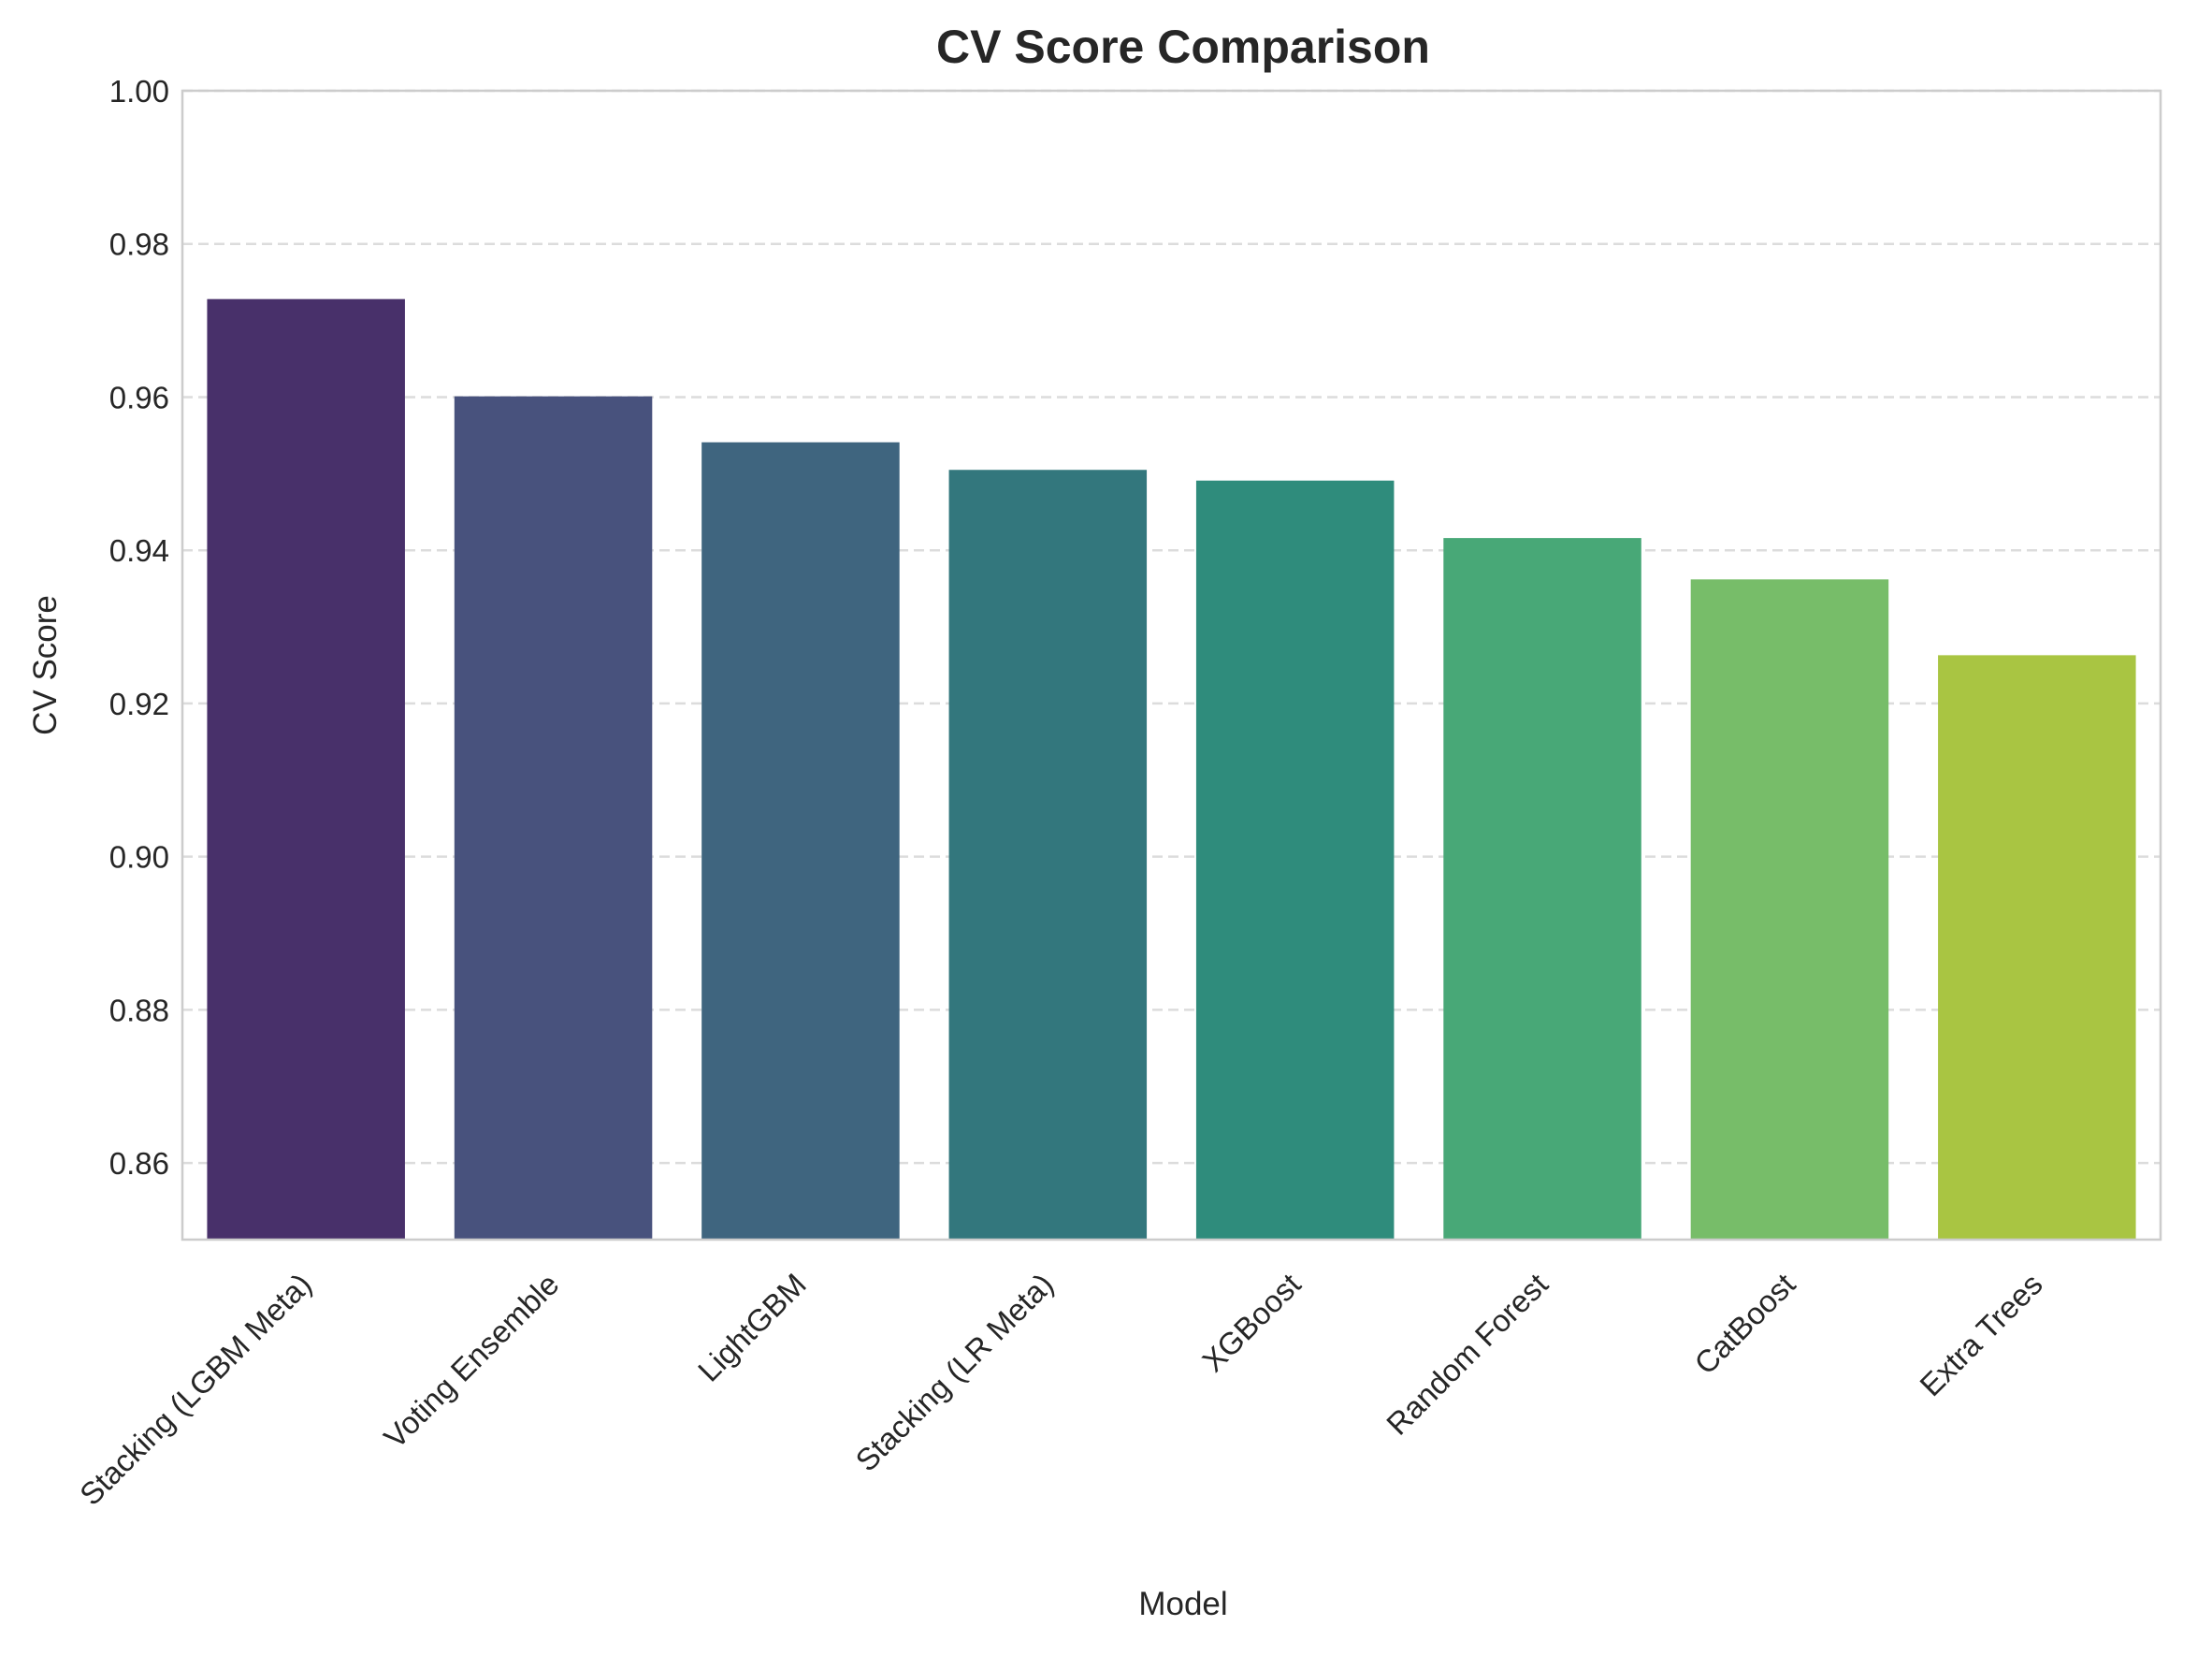  What do you see at coordinates (1183, 47) in the screenshot?
I see `chart-title: CV Score Comparison` at bounding box center [1183, 47].